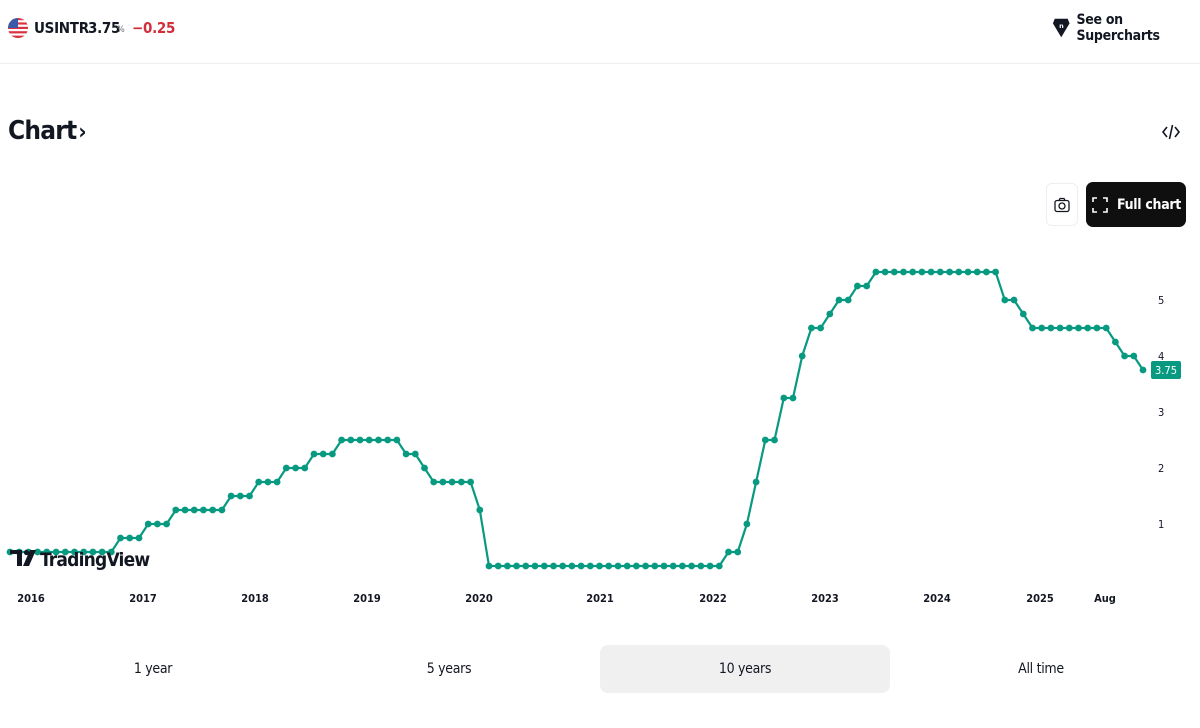  I want to click on x-tick-label: 2016, so click(31, 598).